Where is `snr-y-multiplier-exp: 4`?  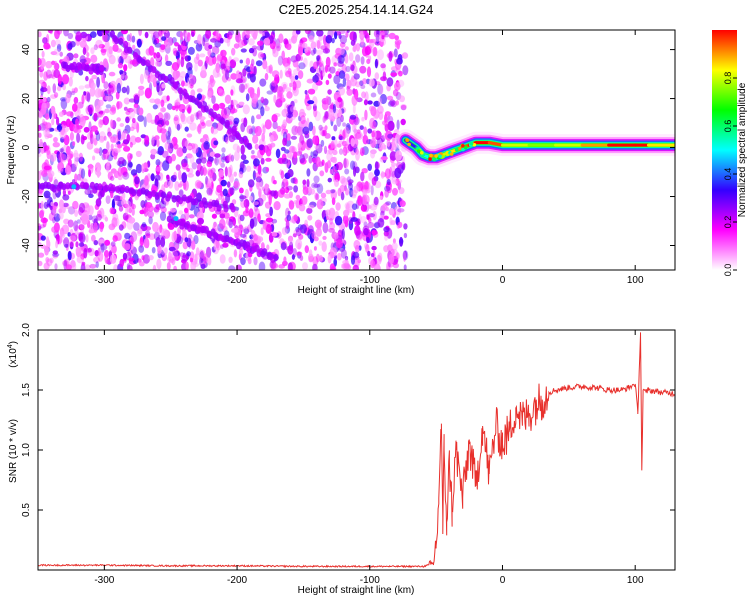
snr-y-multiplier-exp: 4 is located at coordinates (10, 346).